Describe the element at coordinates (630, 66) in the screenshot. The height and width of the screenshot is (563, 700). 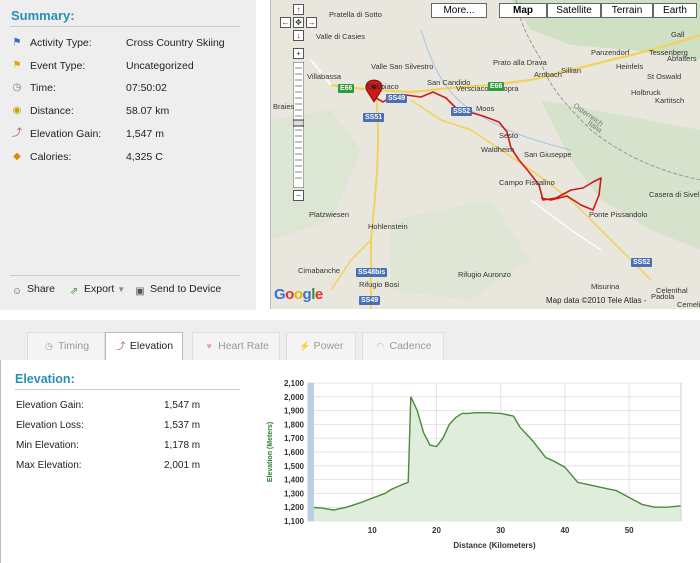
I see `map-label: Heinfels` at that location.